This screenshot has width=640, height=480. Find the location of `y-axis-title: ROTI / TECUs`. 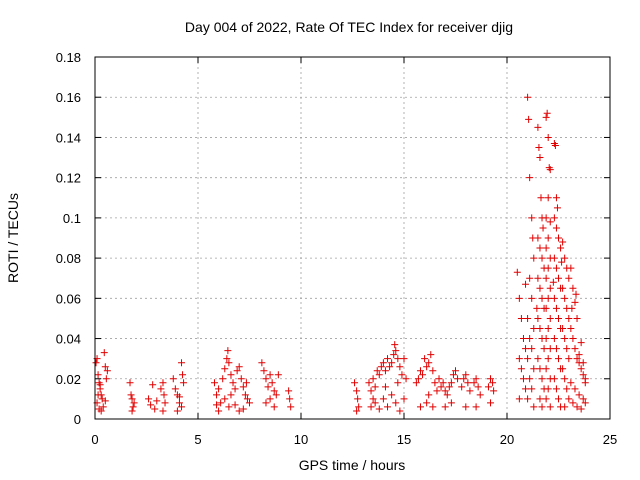

y-axis-title: ROTI / TECUs is located at coordinates (13, 238).